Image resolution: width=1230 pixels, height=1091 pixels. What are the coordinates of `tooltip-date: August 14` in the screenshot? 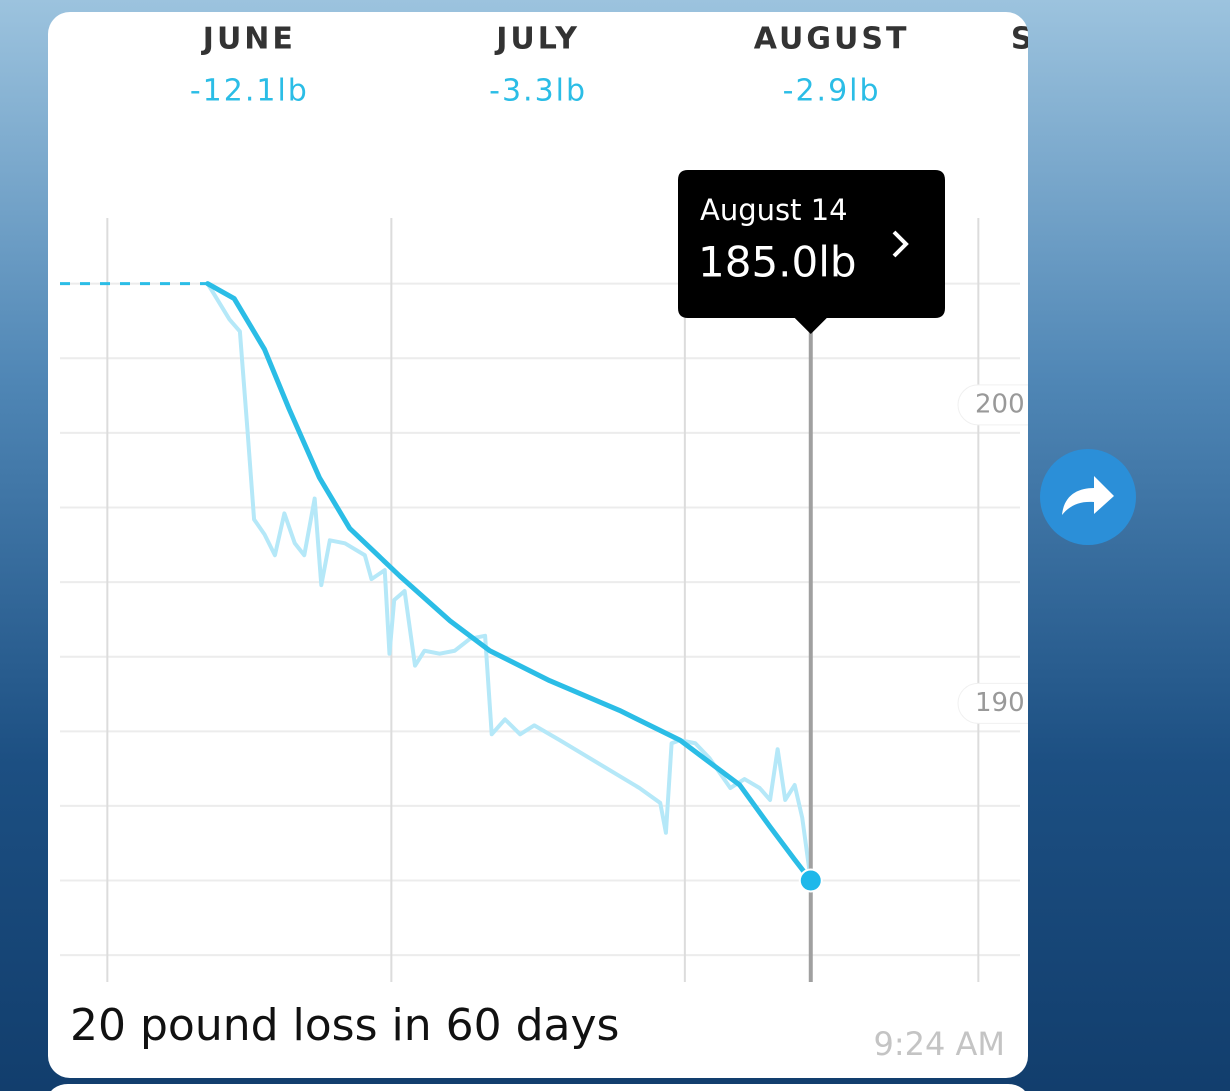 It's located at (774, 210).